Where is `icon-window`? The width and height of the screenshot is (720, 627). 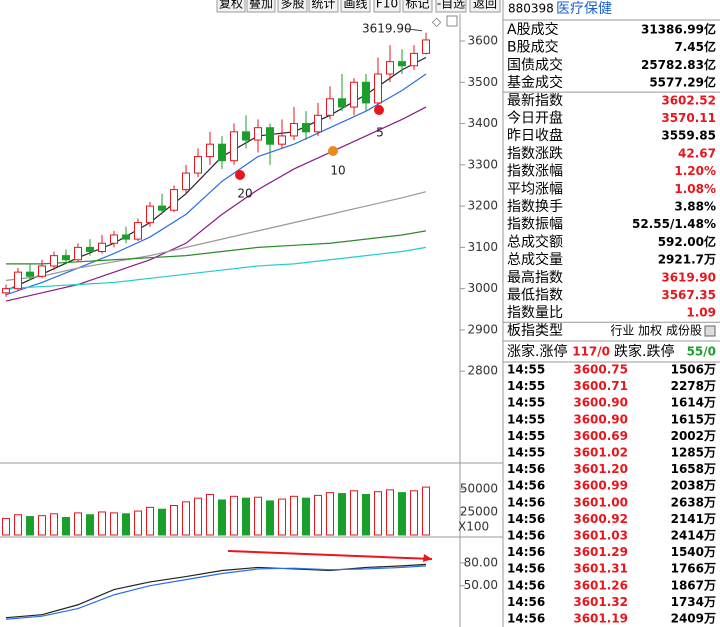
icon-window is located at coordinates (452, 21).